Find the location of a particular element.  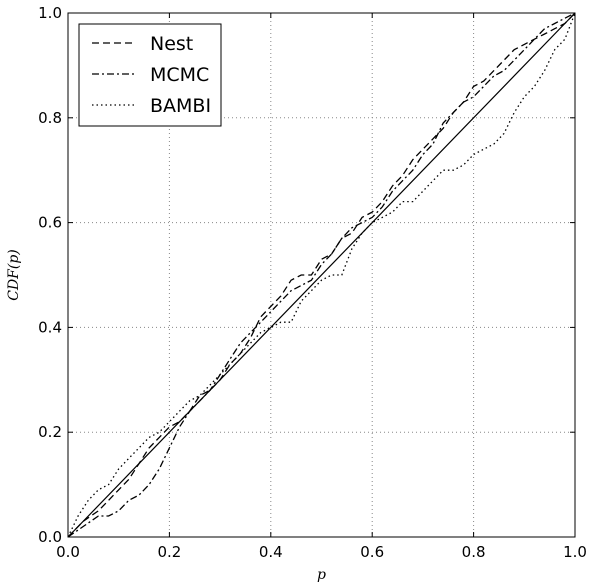

legend-box is located at coordinates (150, 75).